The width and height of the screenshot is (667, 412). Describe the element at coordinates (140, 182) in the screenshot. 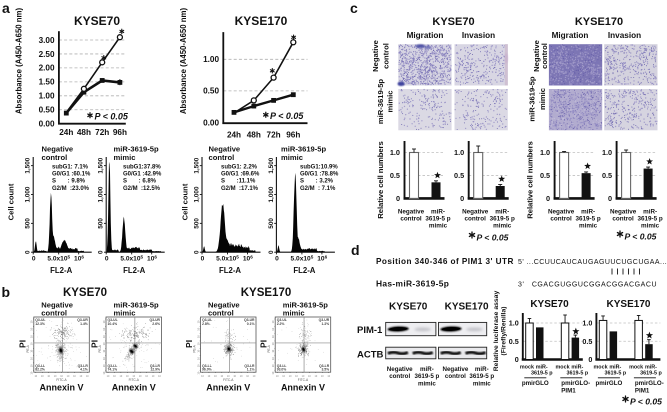

I see `svg-text: S : 6.8%` at that location.